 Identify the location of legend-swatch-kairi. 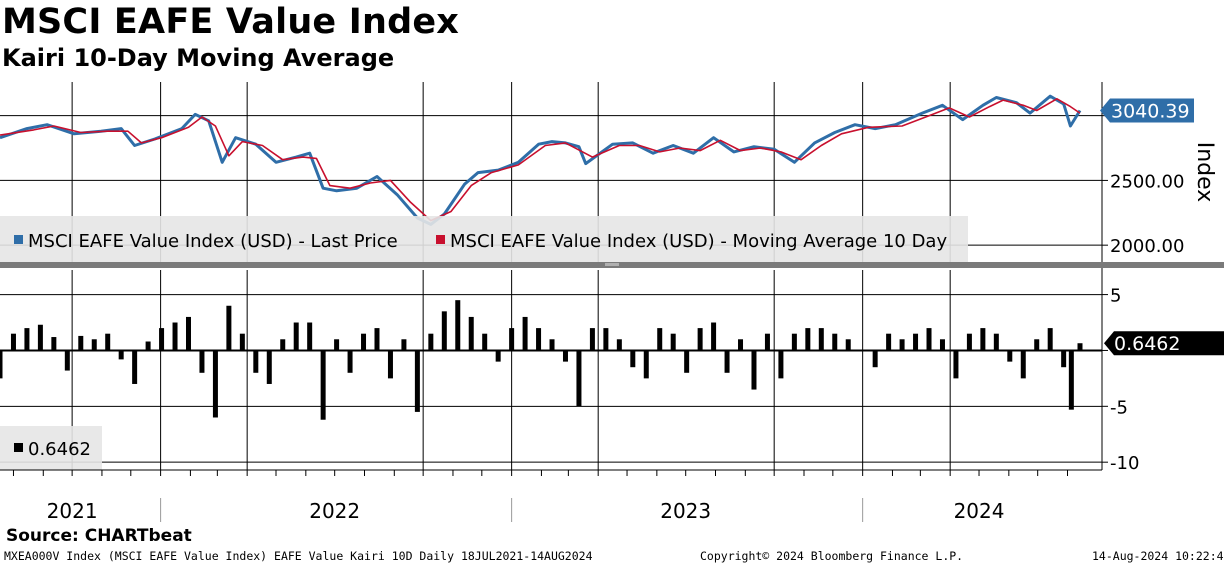
(18, 447).